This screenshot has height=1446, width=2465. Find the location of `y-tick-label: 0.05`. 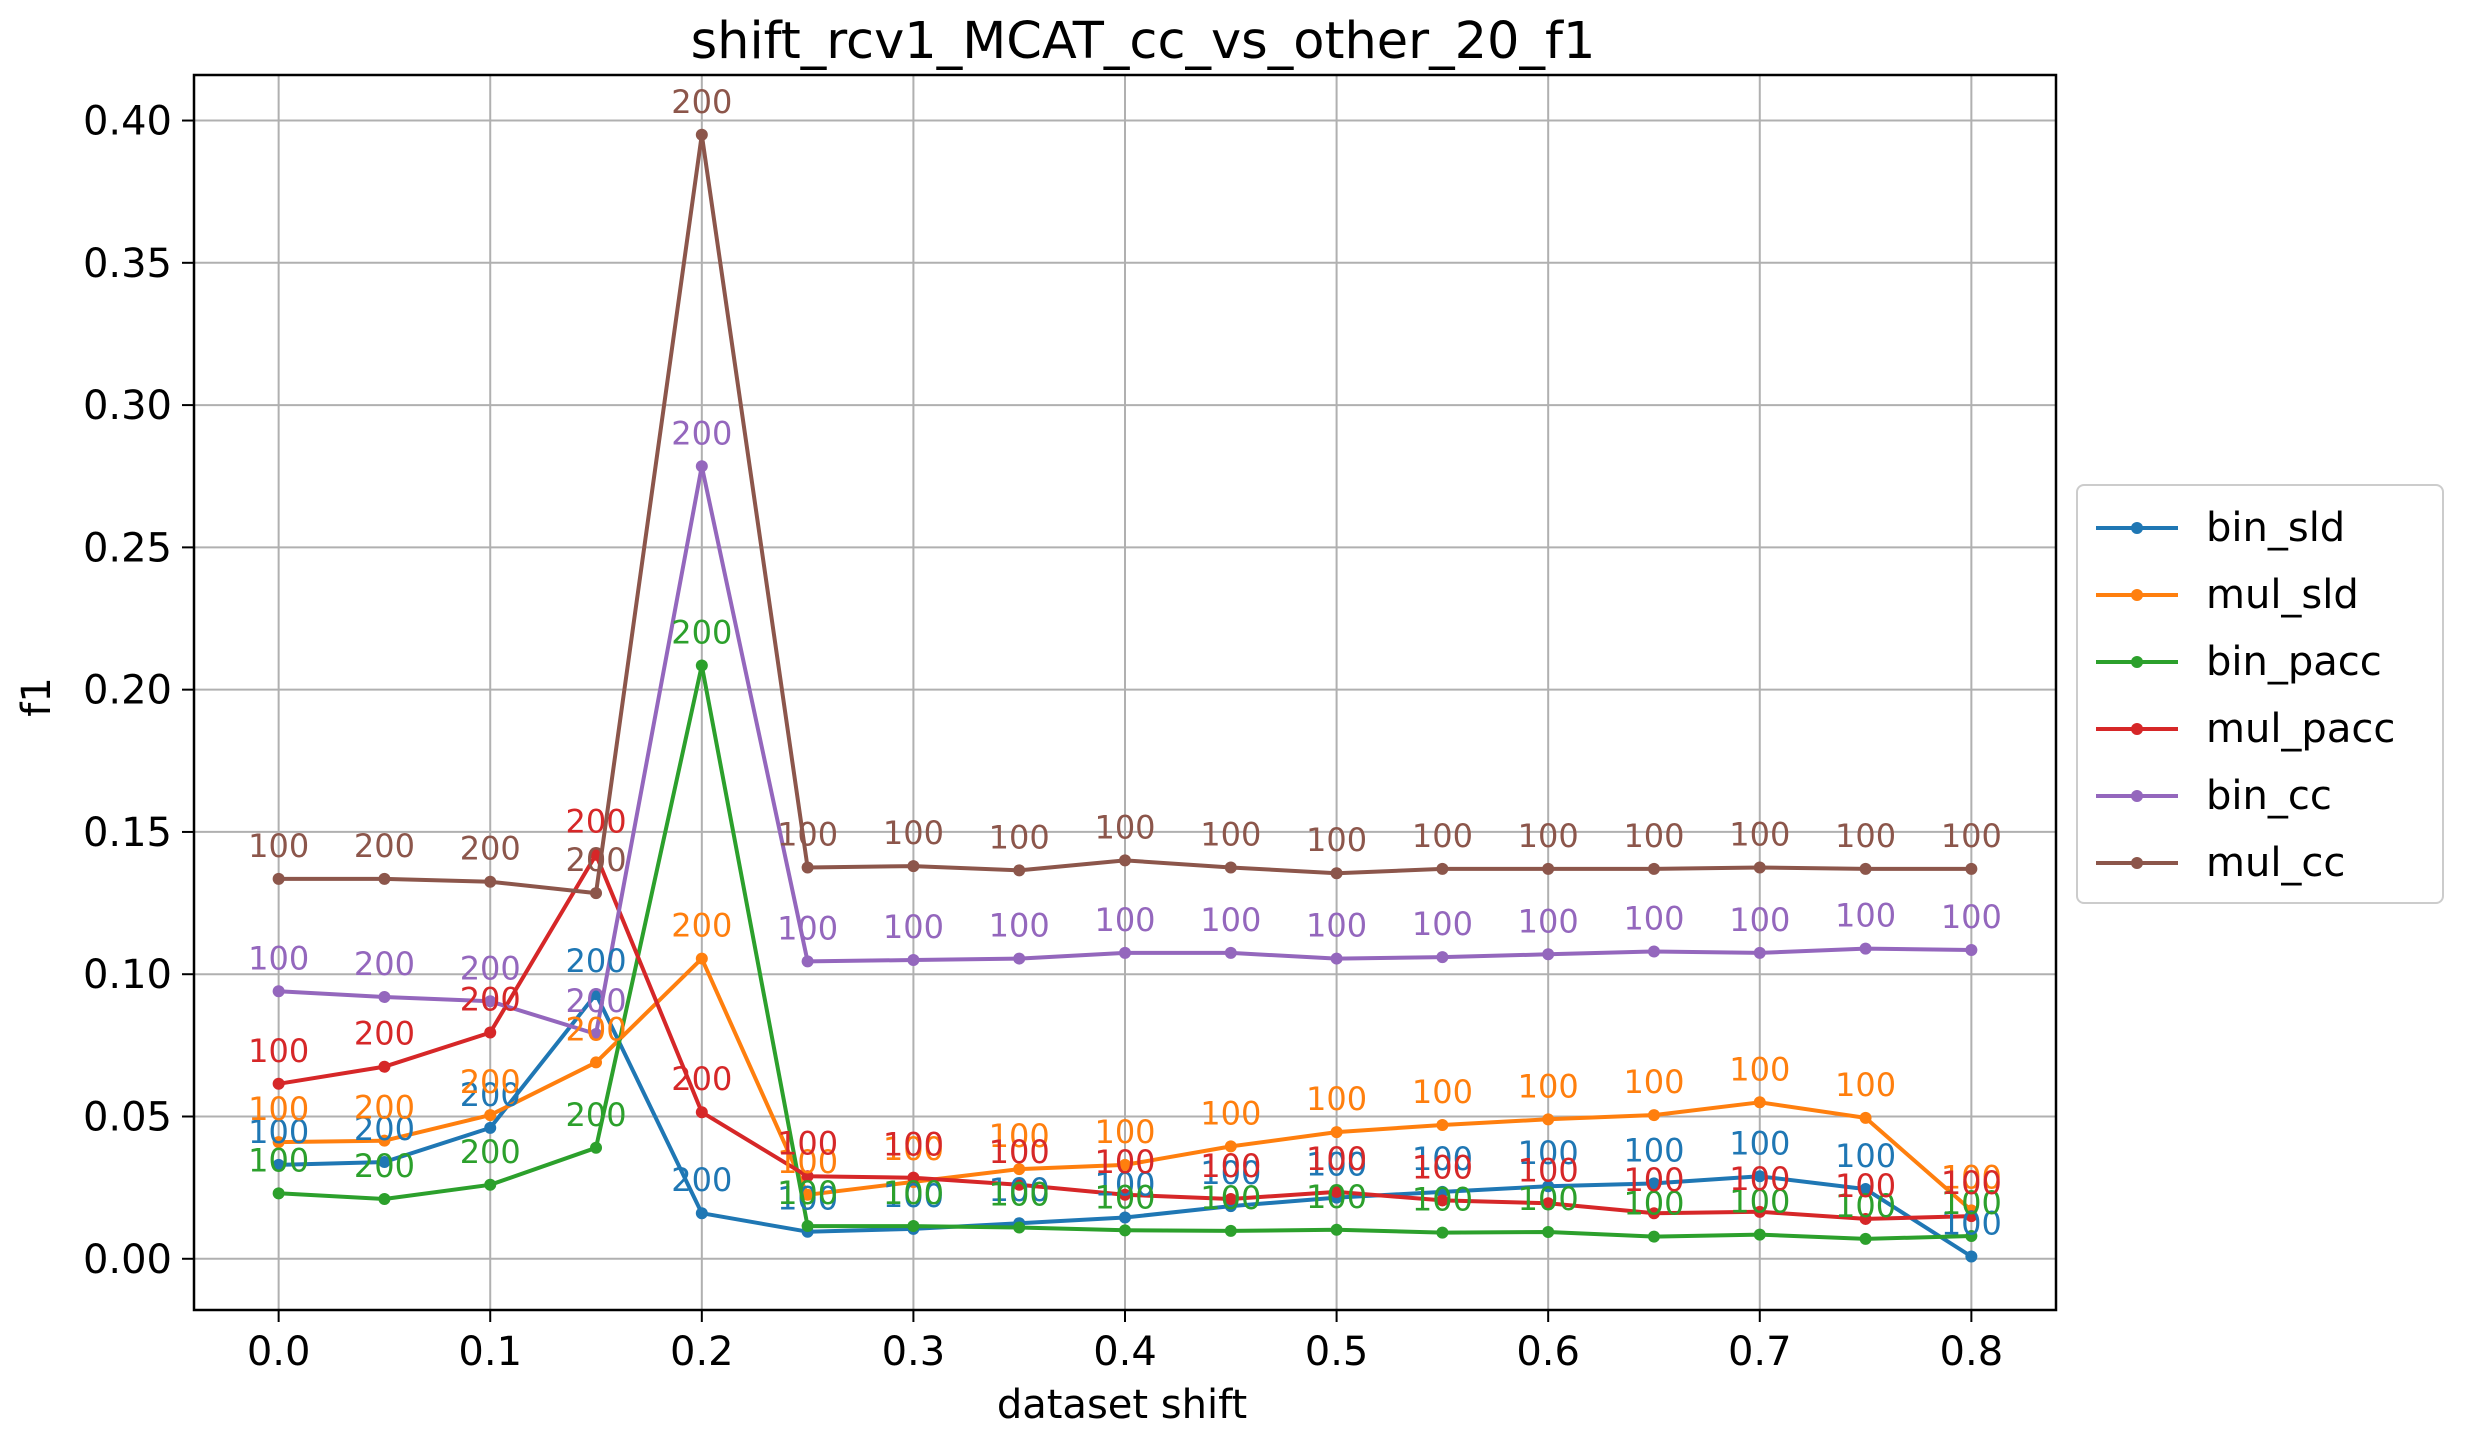

y-tick-label: 0.05 is located at coordinates (127, 1117).